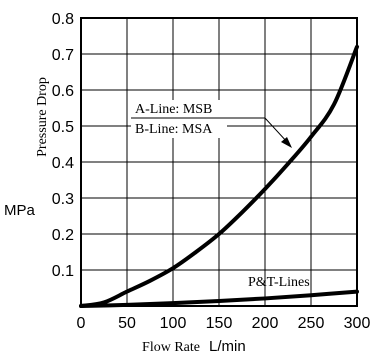 The width and height of the screenshot is (376, 360). What do you see at coordinates (173, 323) in the screenshot?
I see `x-tick-label: 100` at bounding box center [173, 323].